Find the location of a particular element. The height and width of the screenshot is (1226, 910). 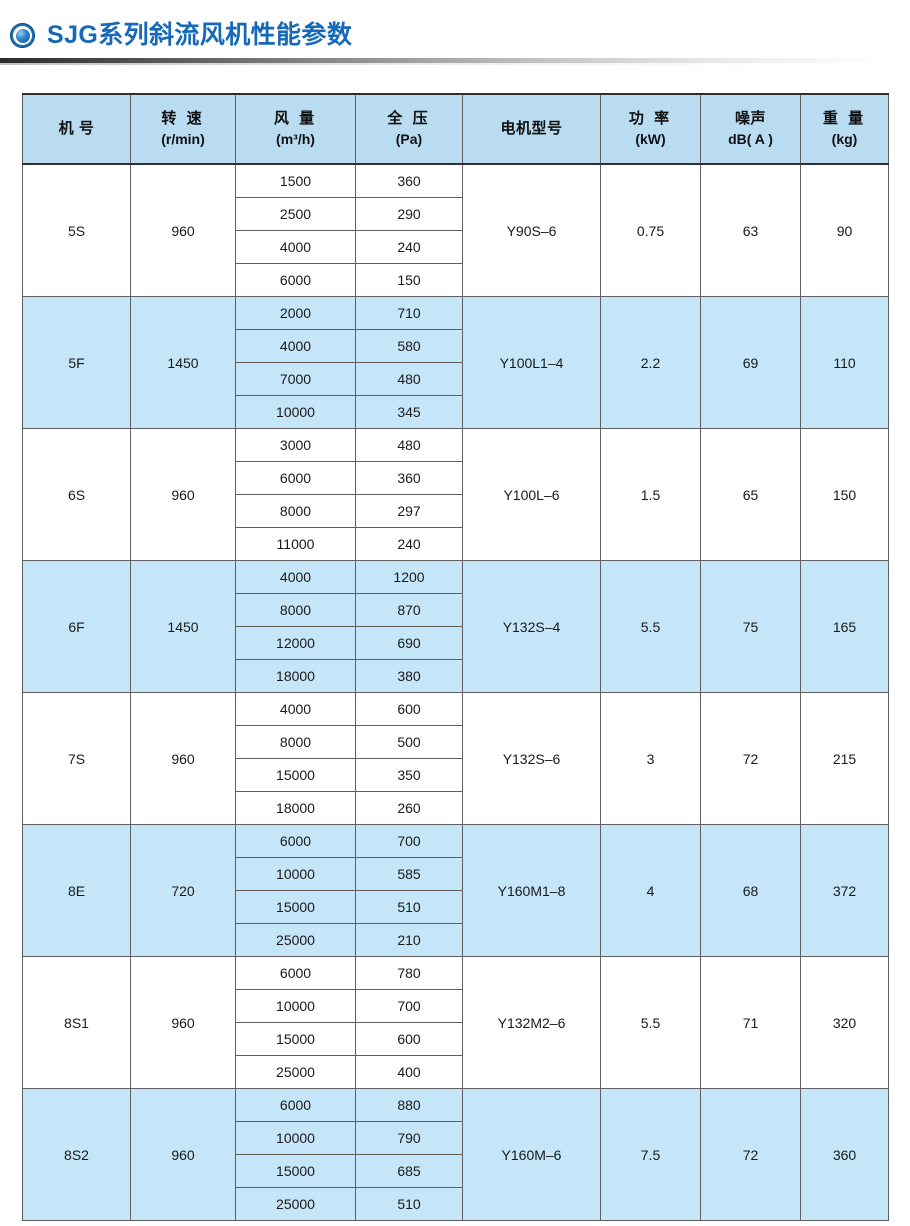

cell-total-pressure: 345 is located at coordinates (409, 412).